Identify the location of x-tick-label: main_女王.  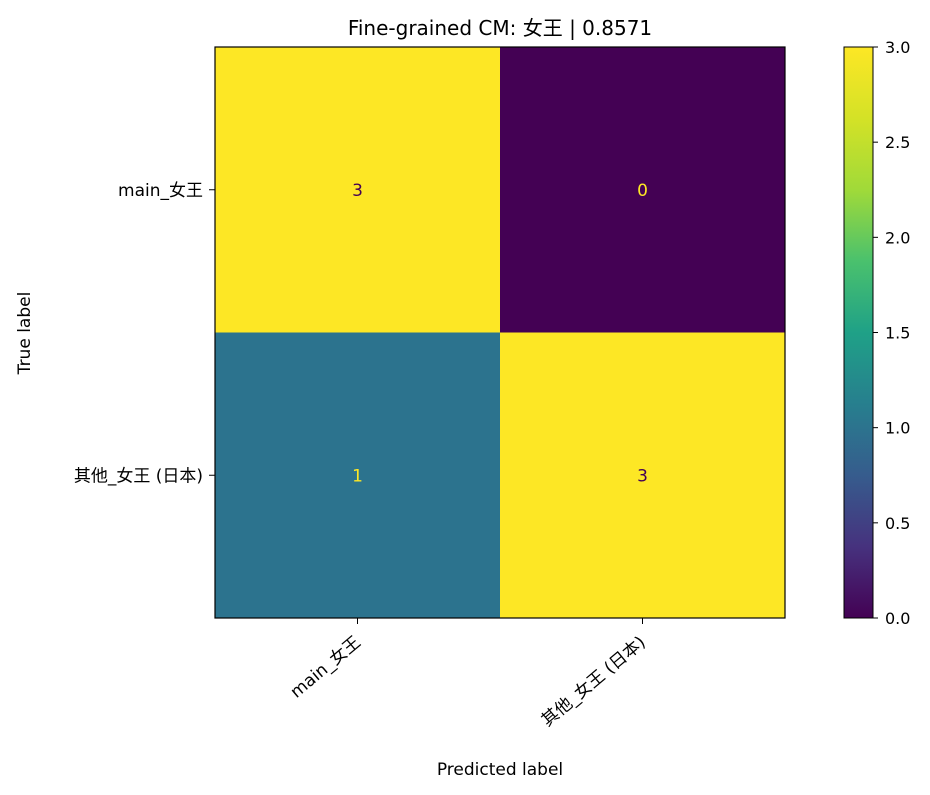
(326, 668).